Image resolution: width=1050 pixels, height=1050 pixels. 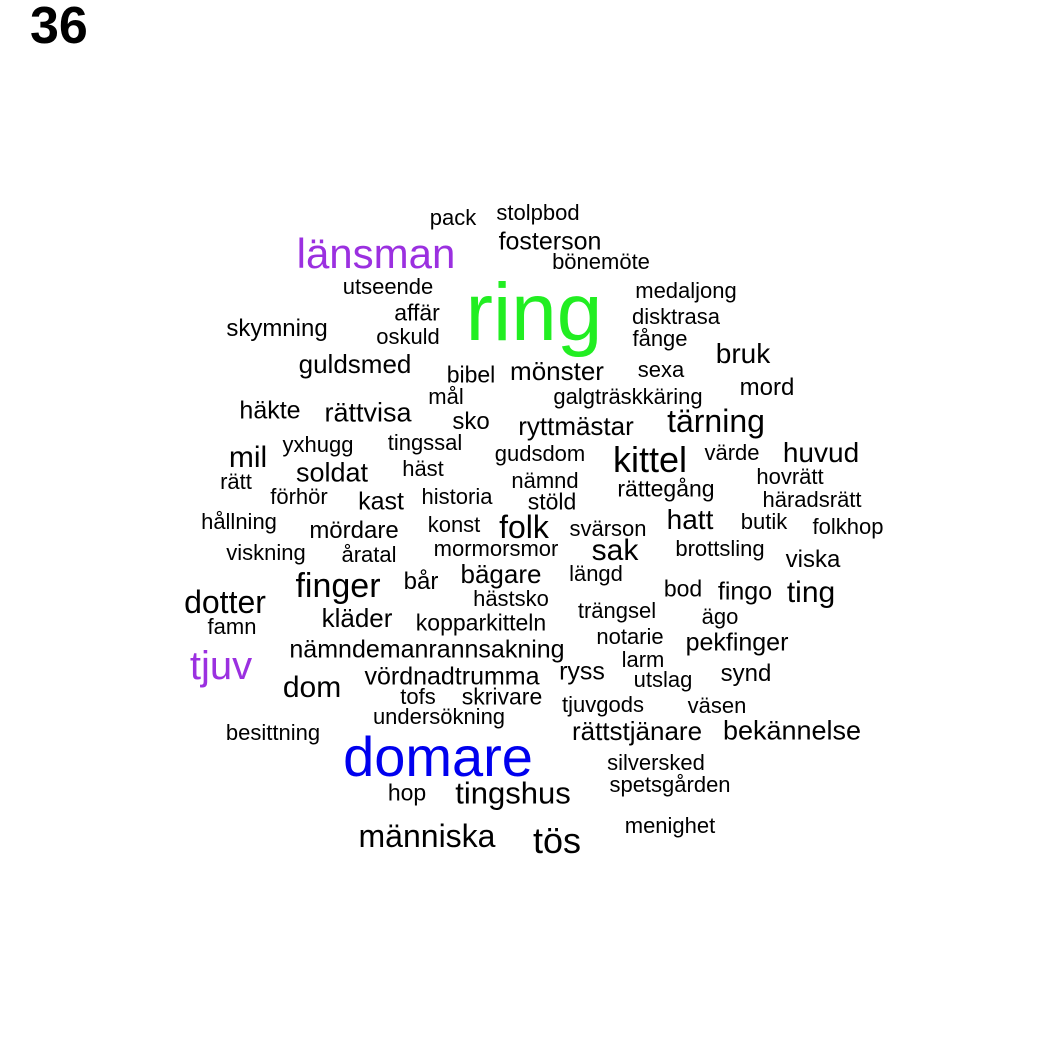 What do you see at coordinates (683, 588) in the screenshot?
I see `word-bod: bod` at bounding box center [683, 588].